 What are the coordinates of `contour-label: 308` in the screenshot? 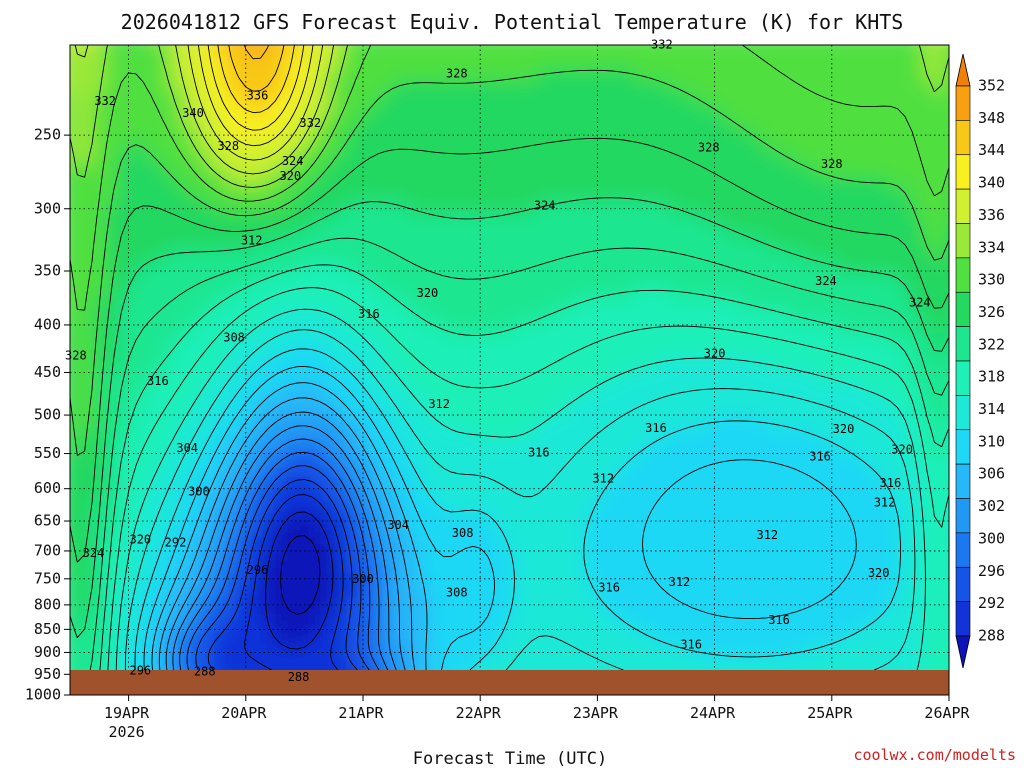 It's located at (463, 533).